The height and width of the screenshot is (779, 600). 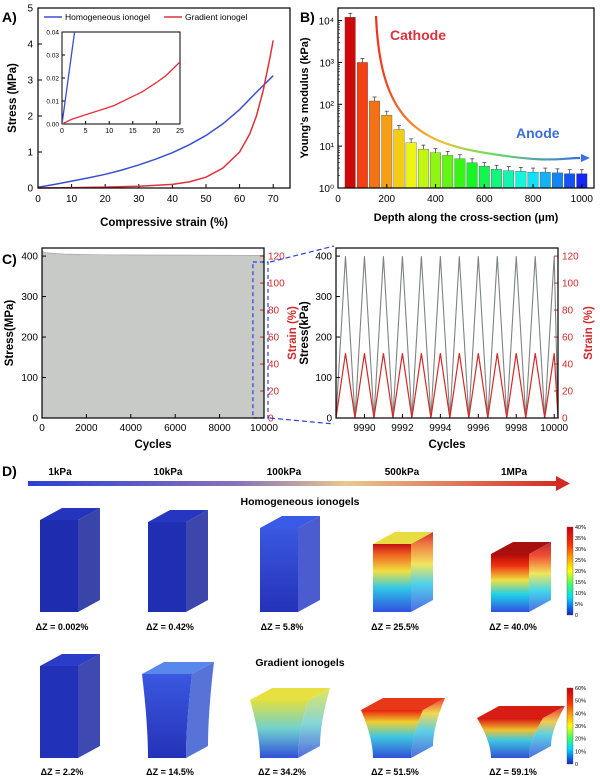 What do you see at coordinates (484, 199) in the screenshot?
I see `chart-b-xtick-label: 600` at bounding box center [484, 199].